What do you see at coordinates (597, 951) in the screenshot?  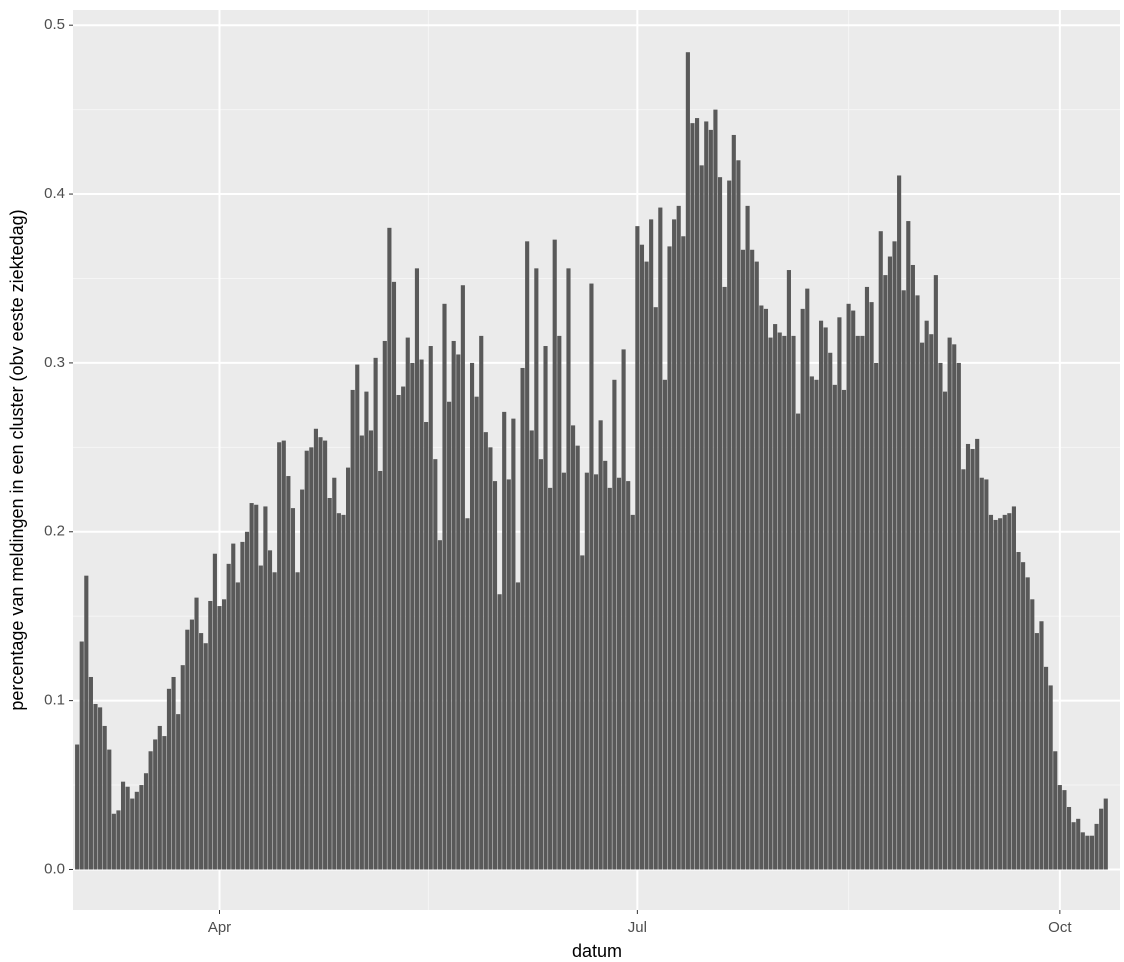 I see `x-axis-title: datum` at bounding box center [597, 951].